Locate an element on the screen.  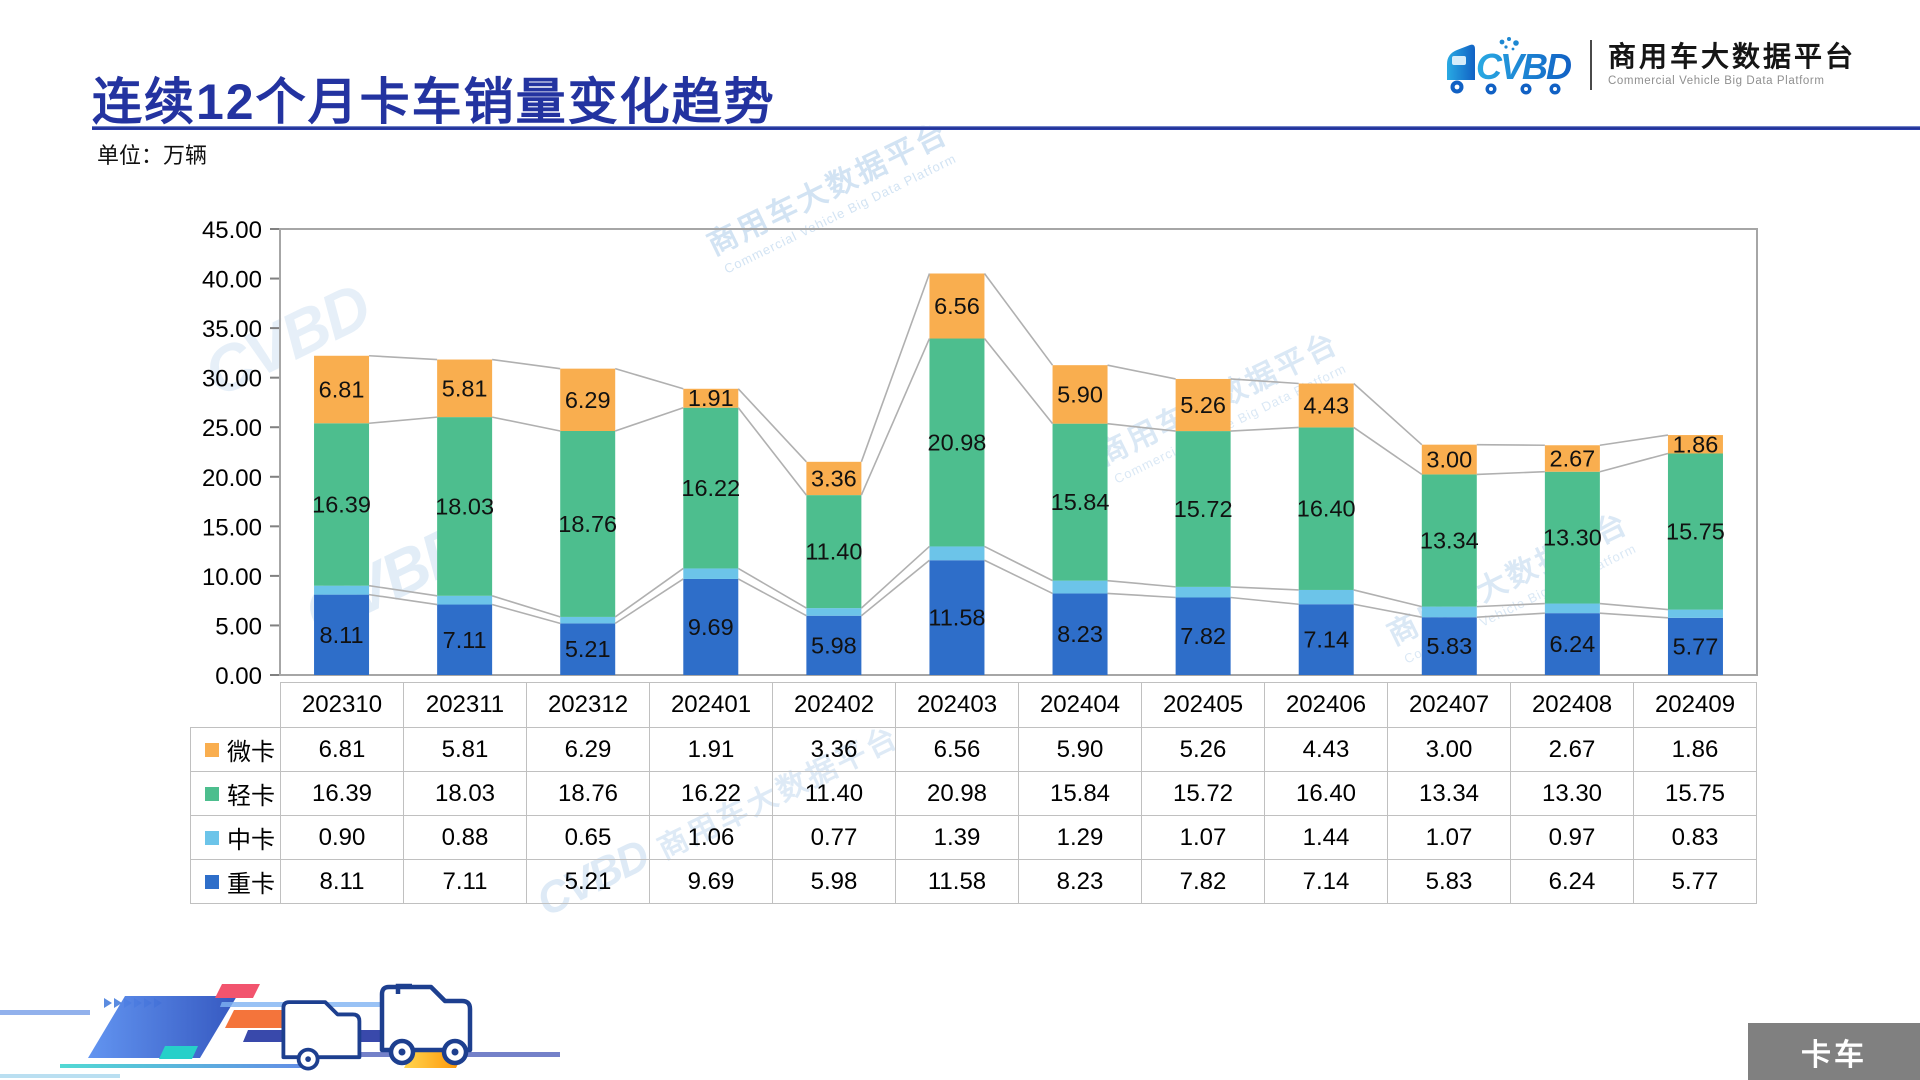
month-header-cell: 202405 is located at coordinates (1203, 705).